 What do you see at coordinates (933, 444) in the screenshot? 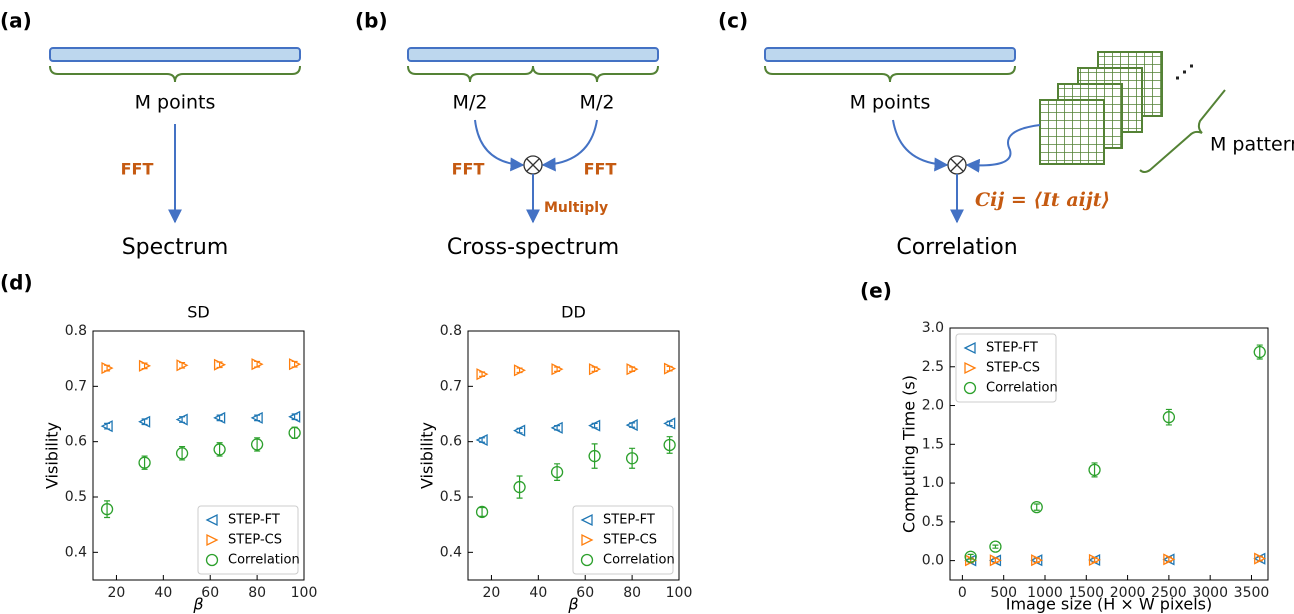
I see `y-tick-label: 1.5` at bounding box center [933, 444].